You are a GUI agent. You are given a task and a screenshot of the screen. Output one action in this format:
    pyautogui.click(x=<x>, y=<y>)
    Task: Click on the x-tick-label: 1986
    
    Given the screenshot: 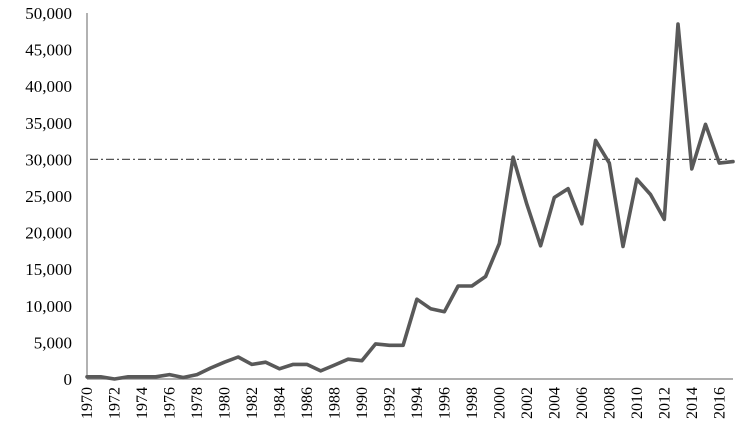 What is the action you would take?
    pyautogui.click(x=307, y=403)
    